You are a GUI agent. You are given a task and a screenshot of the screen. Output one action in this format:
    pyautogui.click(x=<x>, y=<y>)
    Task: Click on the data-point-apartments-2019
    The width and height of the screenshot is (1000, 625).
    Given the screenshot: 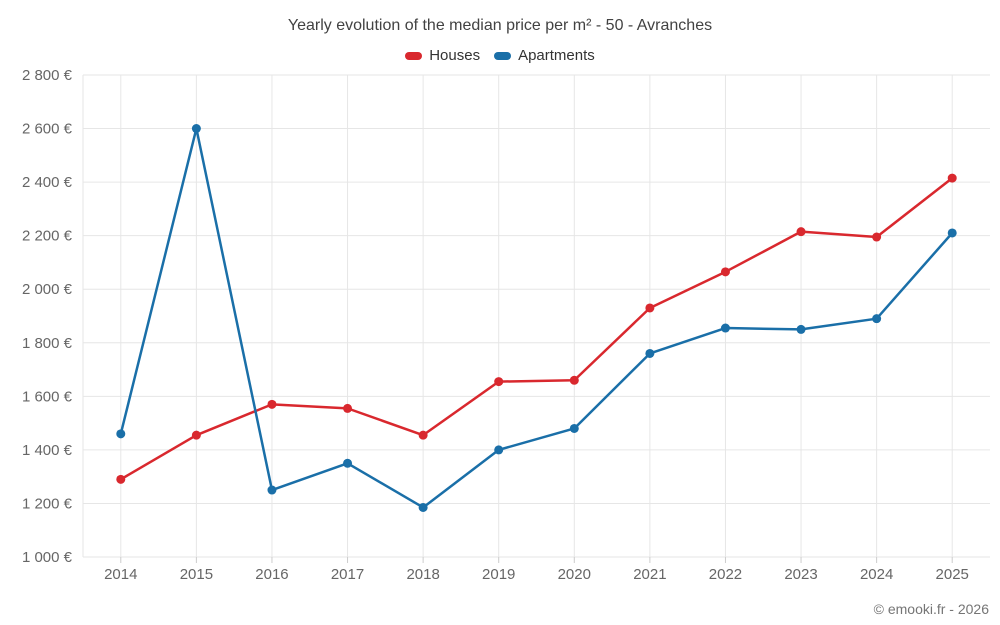 What is the action you would take?
    pyautogui.click(x=499, y=450)
    